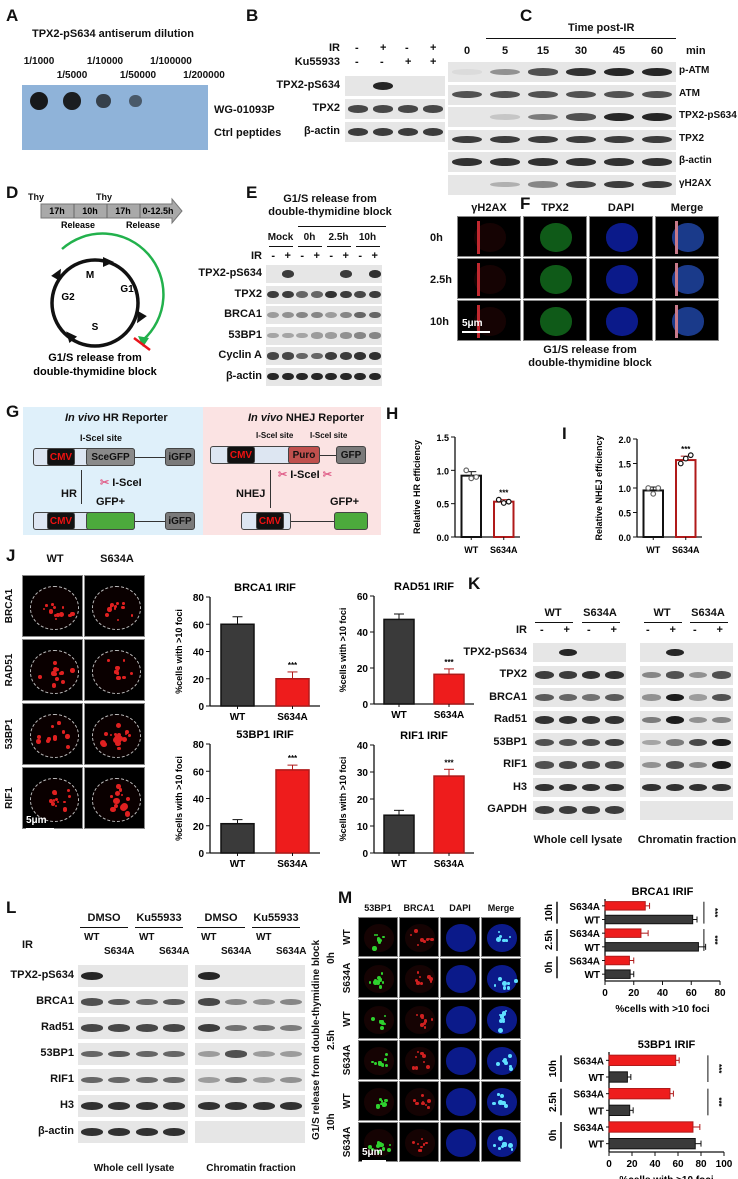  Describe the element at coordinates (472, 323) in the screenshot. I see `scale-bar-label: 5μm` at that location.